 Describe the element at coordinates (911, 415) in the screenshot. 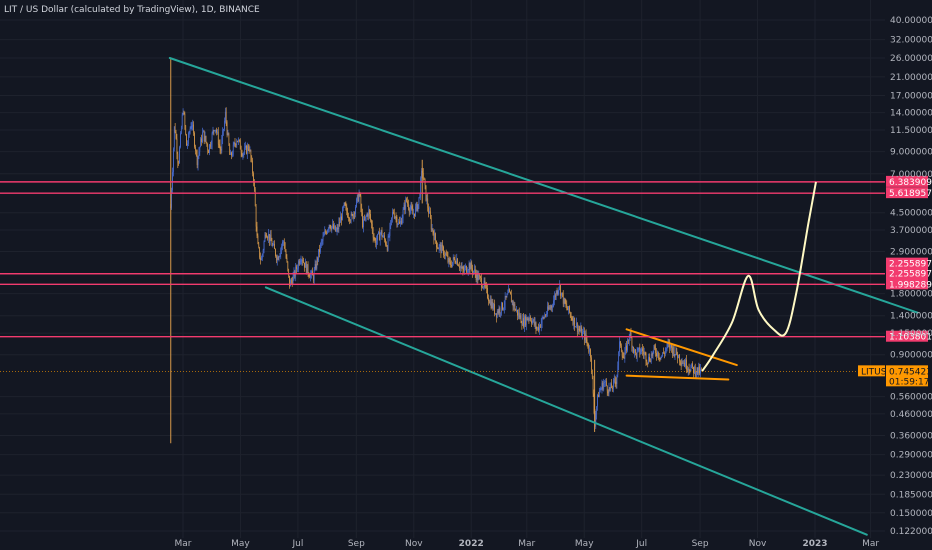

I see `y-tick-label: 0.46000000` at that location.